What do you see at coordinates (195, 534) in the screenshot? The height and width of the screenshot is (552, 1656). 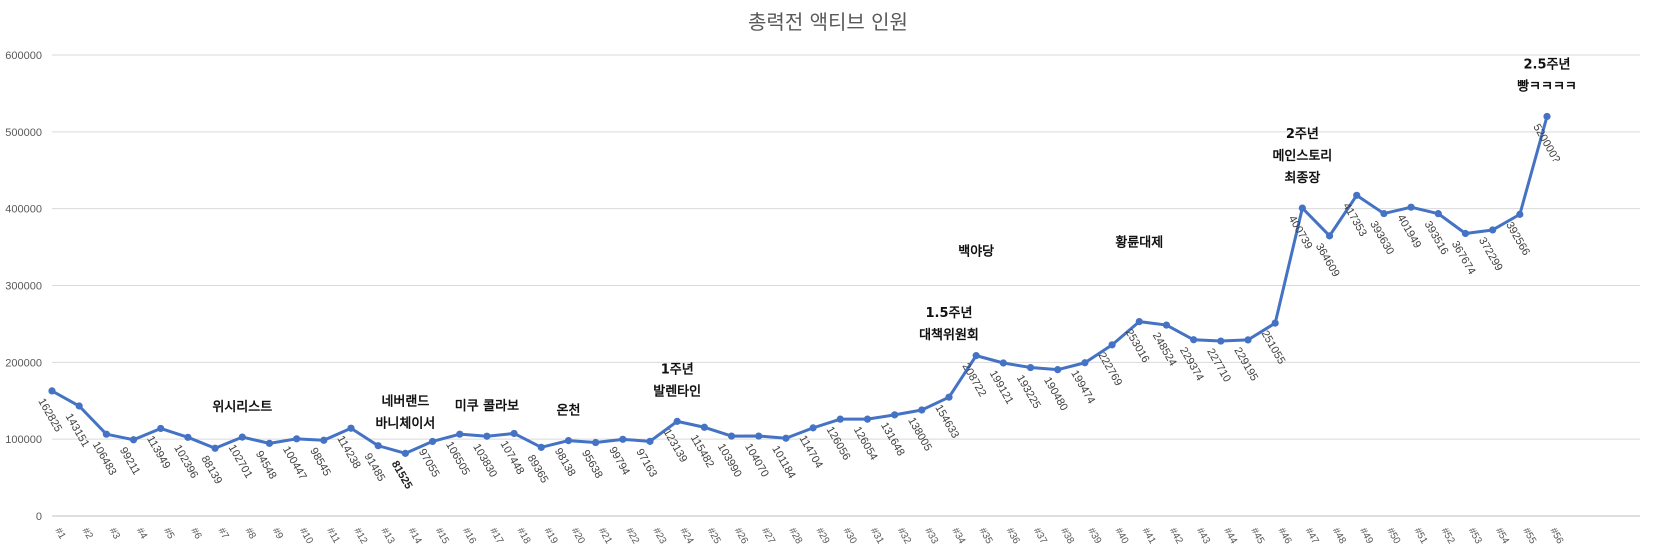 I see `x-tick-label: #6` at bounding box center [195, 534].